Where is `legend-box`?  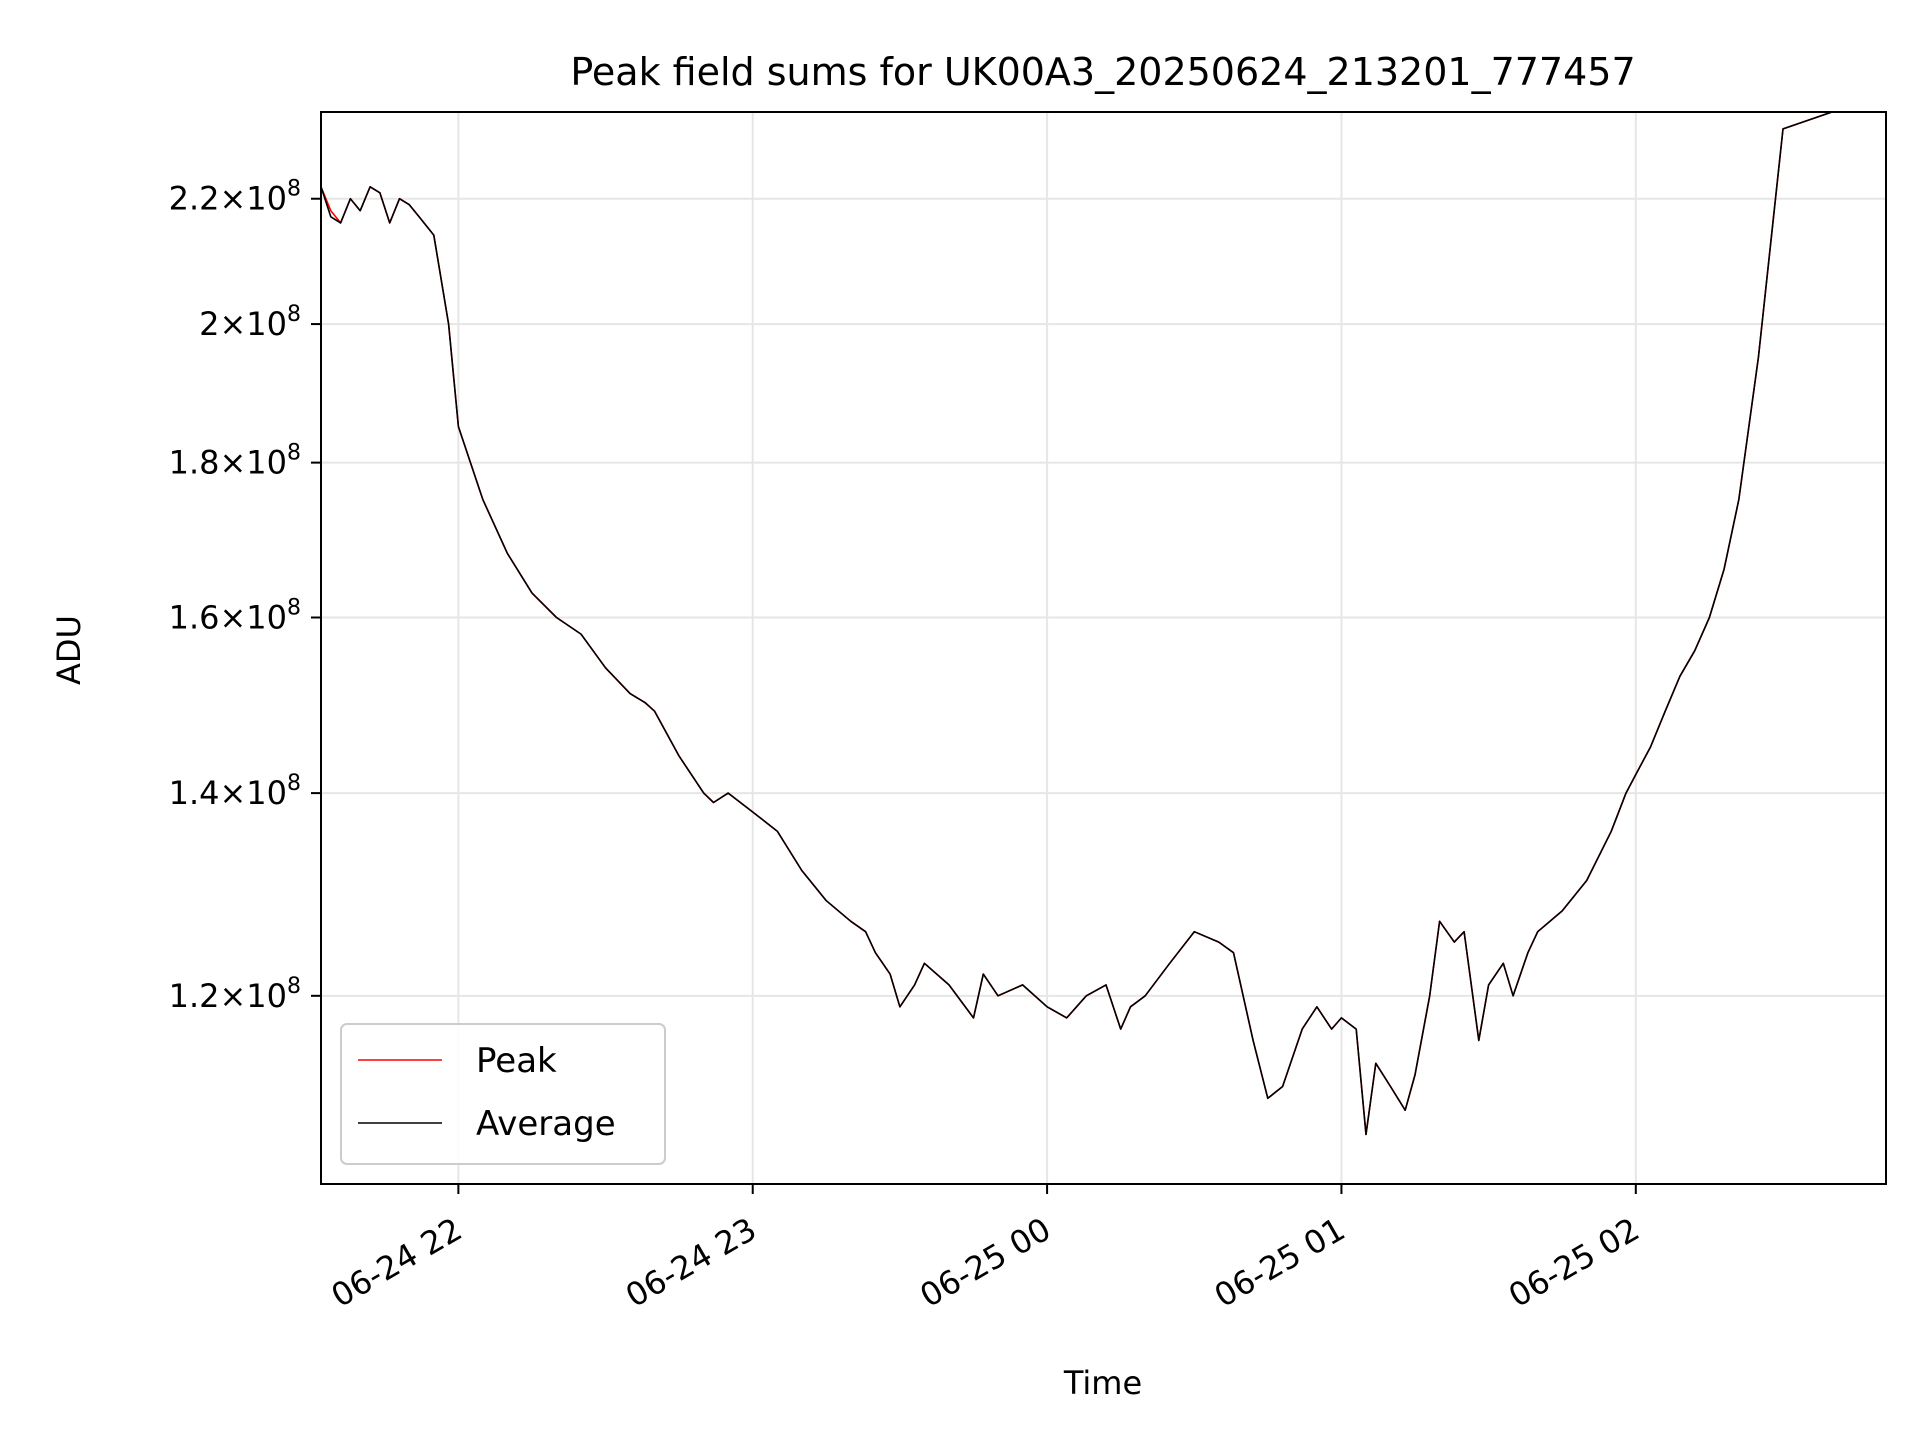
legend-box is located at coordinates (503, 1094).